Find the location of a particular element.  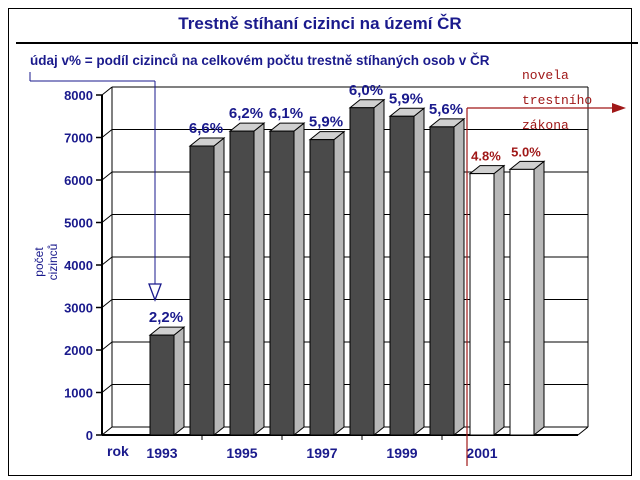

x-tick-label: 1999 is located at coordinates (401, 453).